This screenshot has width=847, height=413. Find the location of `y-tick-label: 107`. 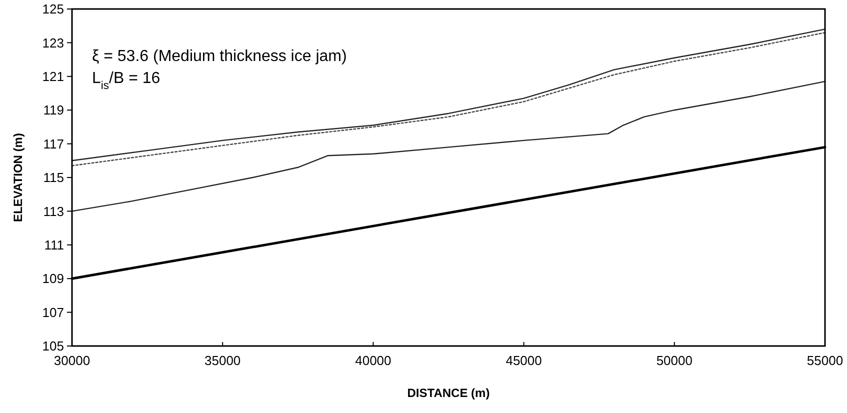

y-tick-label: 107 is located at coordinates (53, 312).